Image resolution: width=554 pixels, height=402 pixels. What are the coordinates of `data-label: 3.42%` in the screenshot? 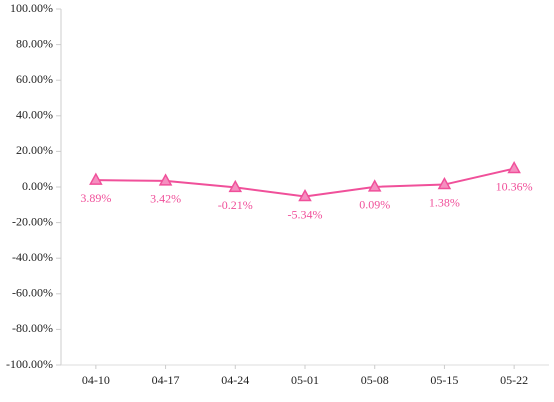 It's located at (165, 199).